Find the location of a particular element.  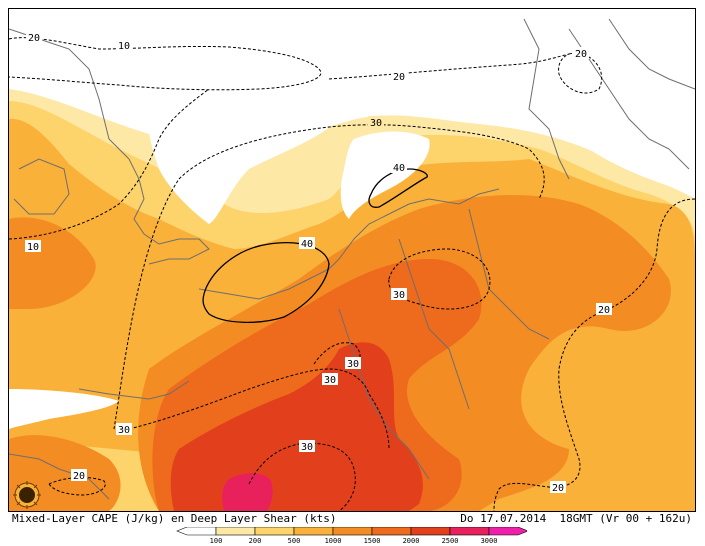

cape-region-white-bay is located at coordinates (64, 409).